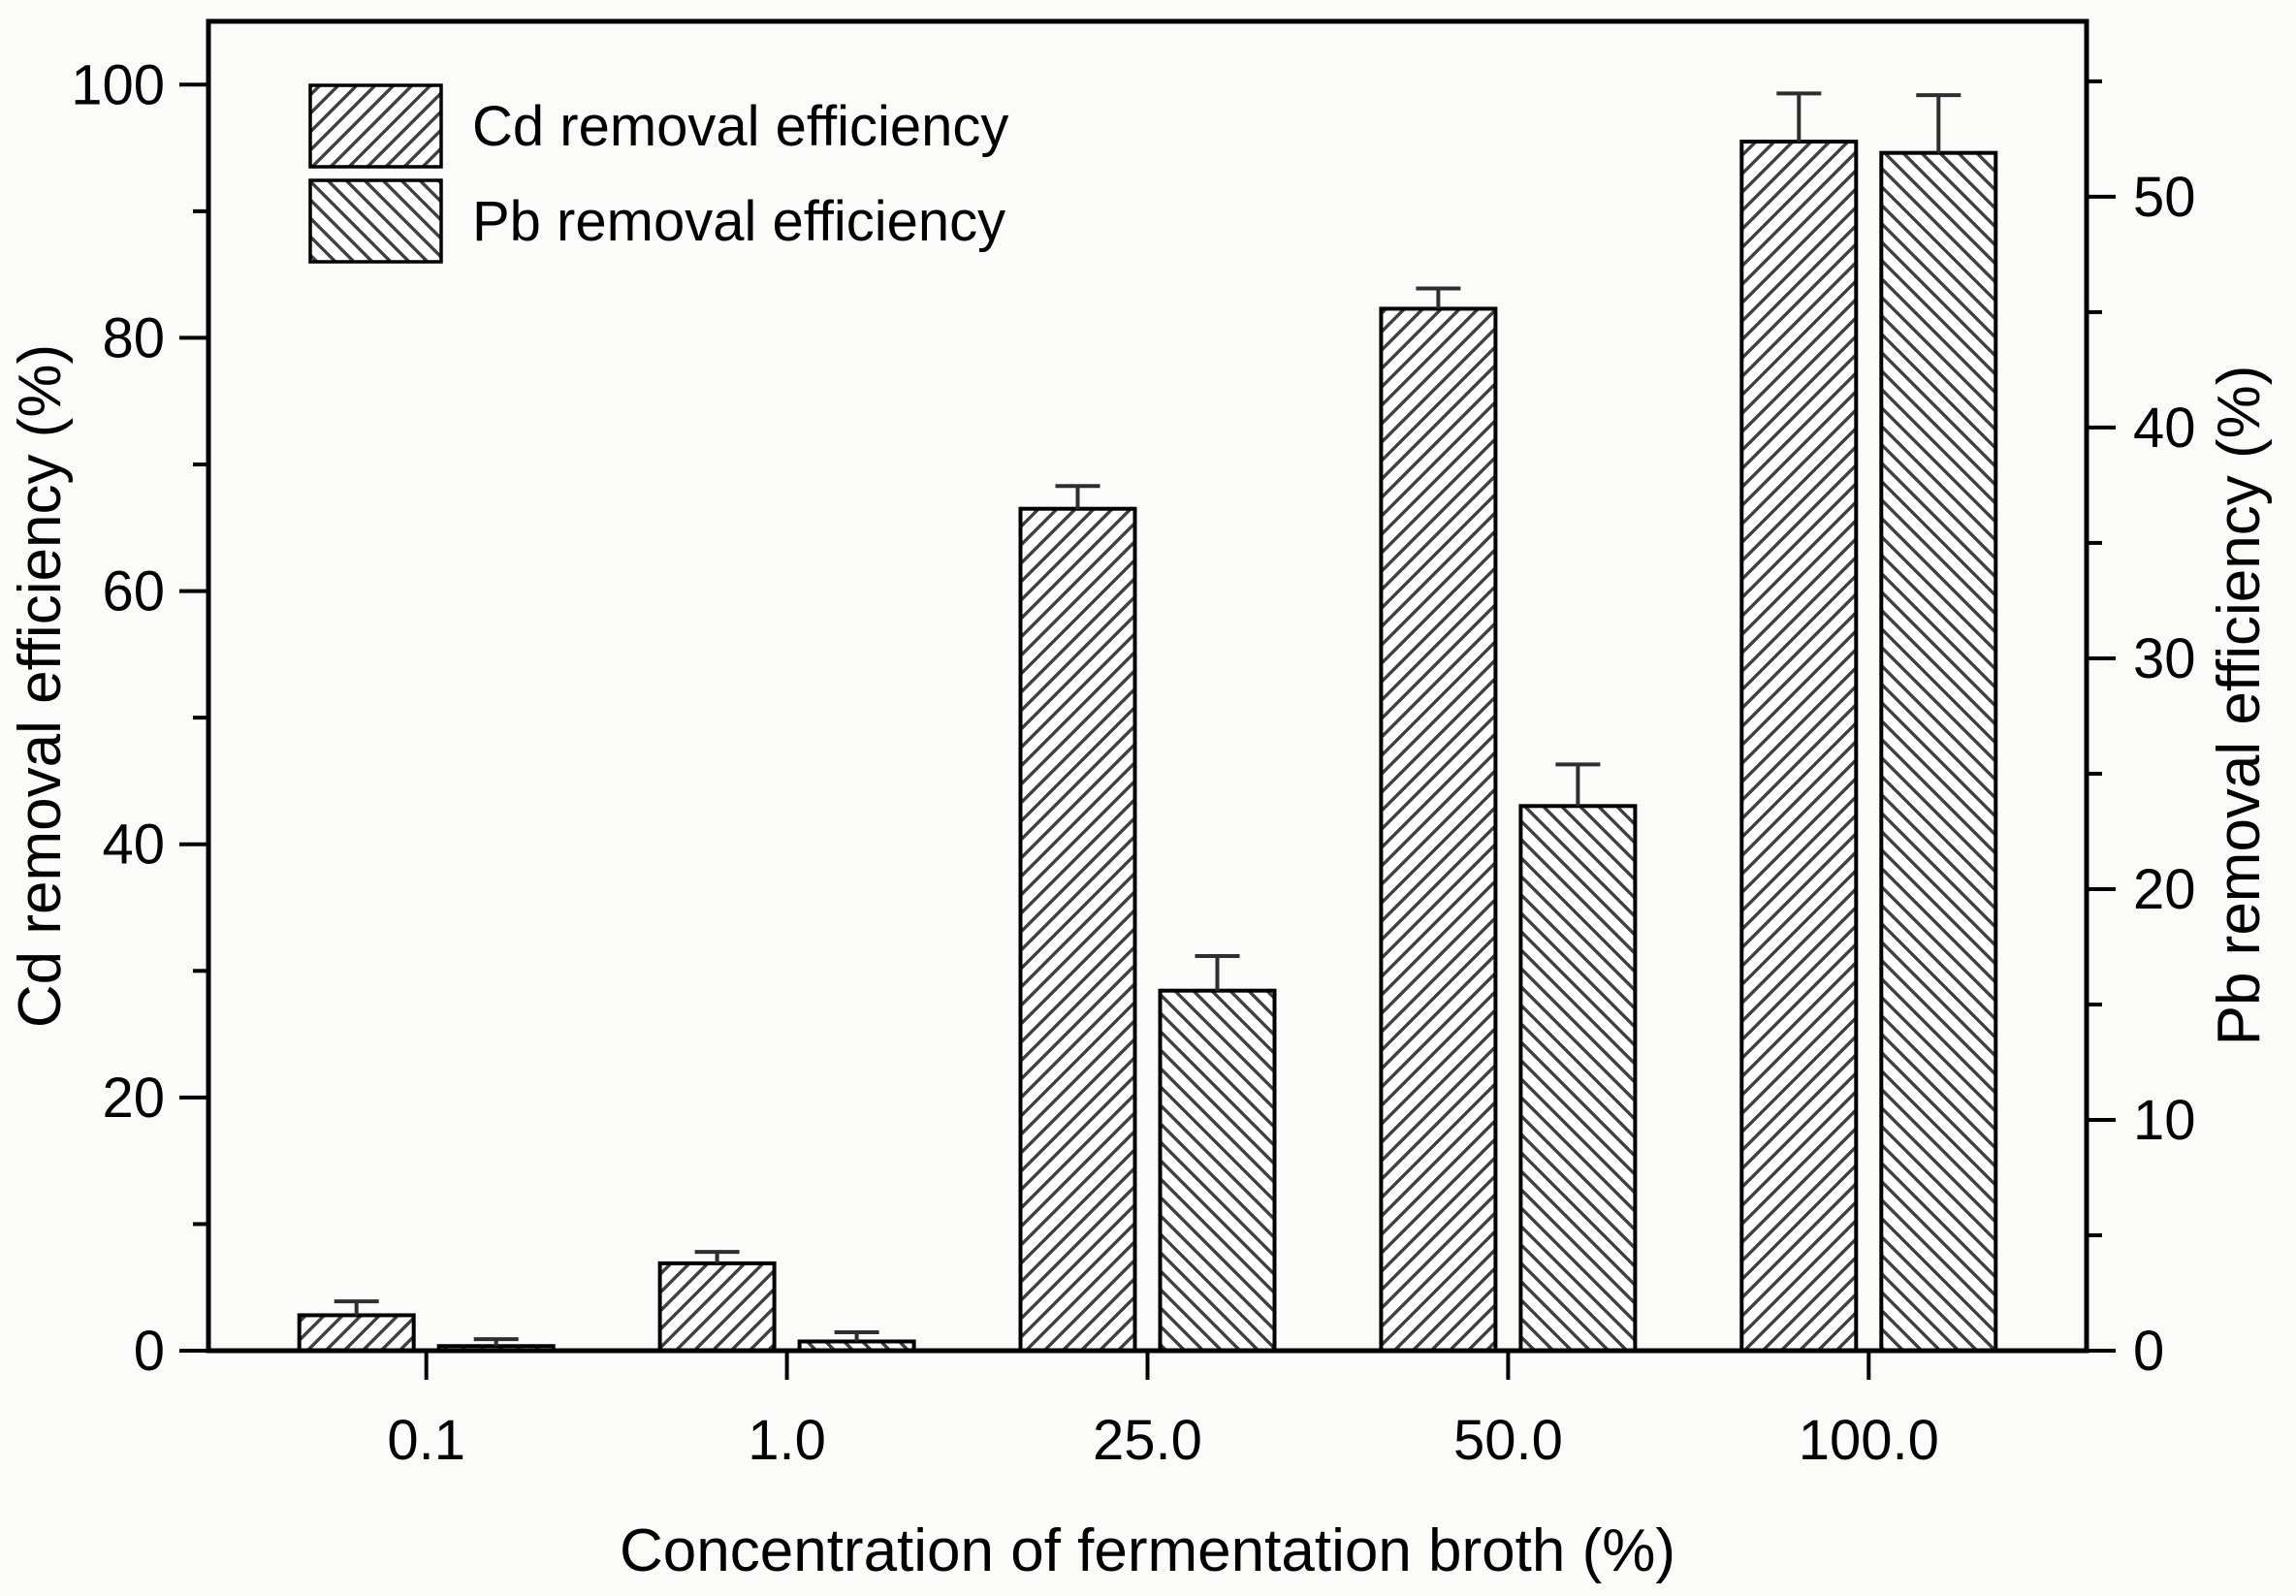 The width and height of the screenshot is (2296, 1596). What do you see at coordinates (1217, 972) in the screenshot?
I see `error-bar-pb-25.0` at bounding box center [1217, 972].